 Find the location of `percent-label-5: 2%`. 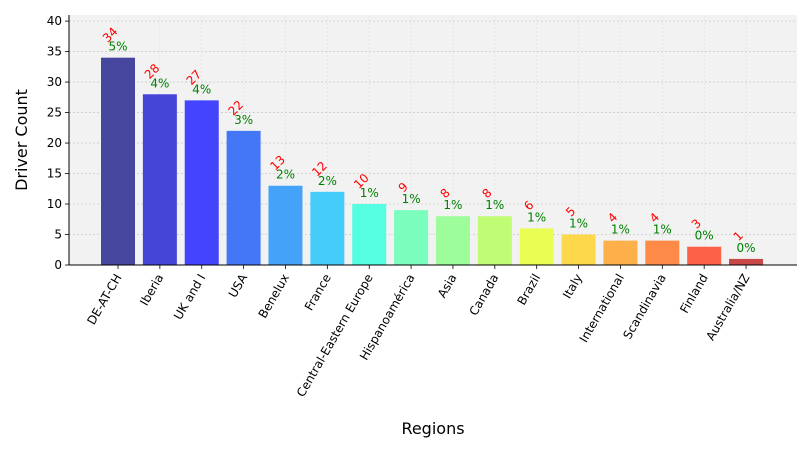

percent-label-5: 2% is located at coordinates (327, 181).